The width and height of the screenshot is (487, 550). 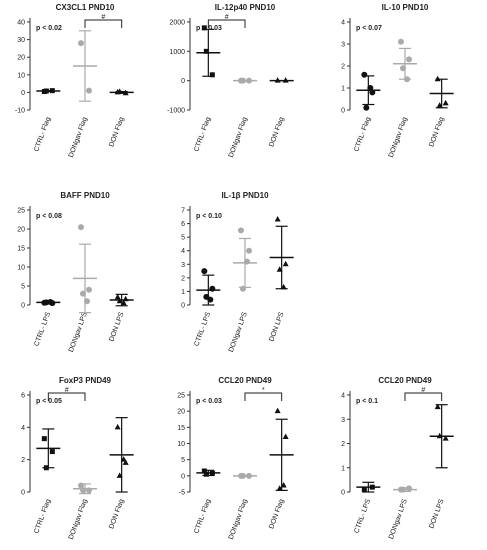 I want to click on y-tick-label: 10, so click(x=21, y=75).